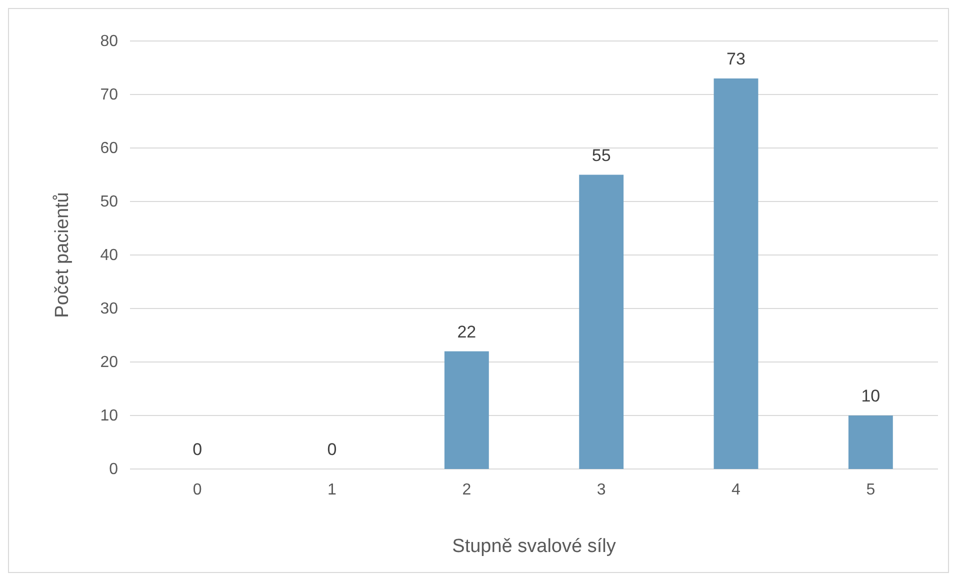 This screenshot has width=956, height=580. What do you see at coordinates (870, 396) in the screenshot?
I see `data-label: 10` at bounding box center [870, 396].